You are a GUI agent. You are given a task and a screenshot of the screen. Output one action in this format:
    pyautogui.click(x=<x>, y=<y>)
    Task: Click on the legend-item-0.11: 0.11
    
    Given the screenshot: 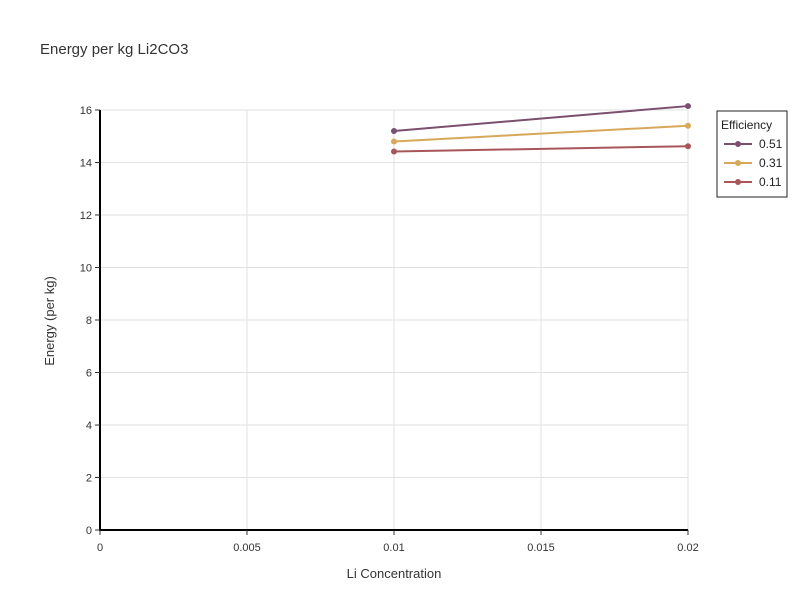 What is the action you would take?
    pyautogui.click(x=753, y=182)
    